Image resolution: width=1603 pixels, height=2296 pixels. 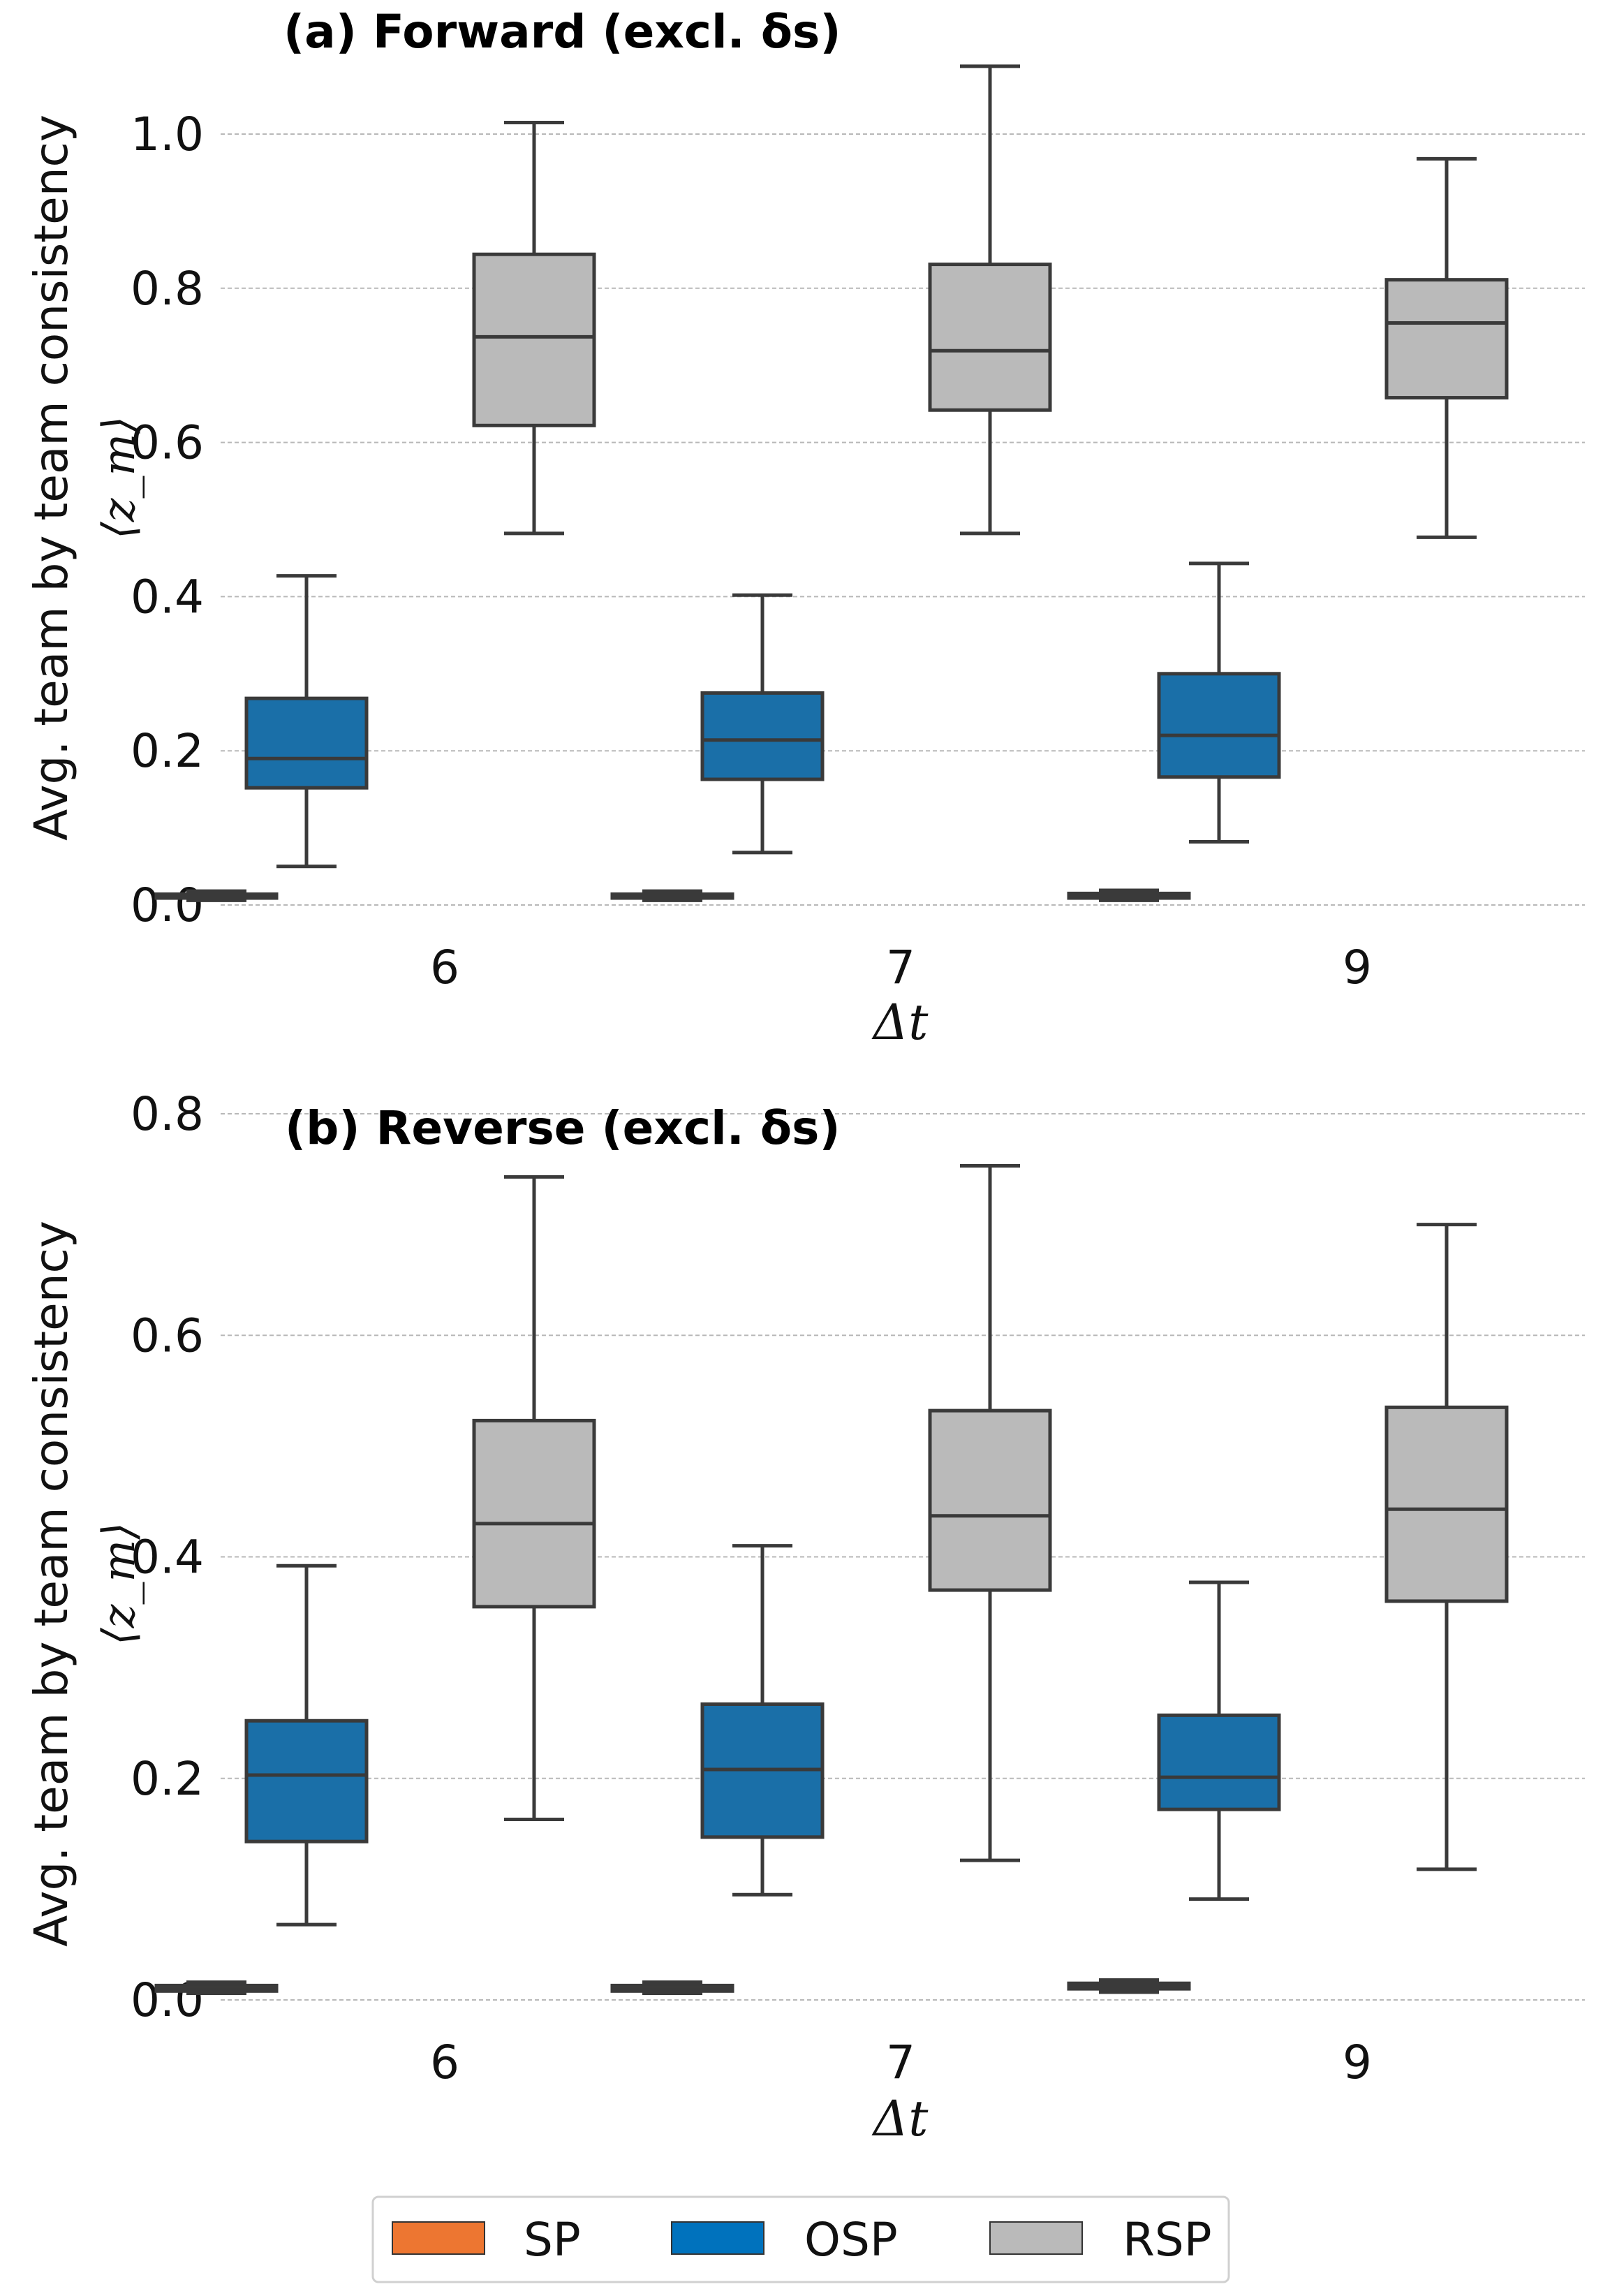 What do you see at coordinates (562, 32) in the screenshot?
I see `panel-title: (a) Forward (excl. δs)` at bounding box center [562, 32].